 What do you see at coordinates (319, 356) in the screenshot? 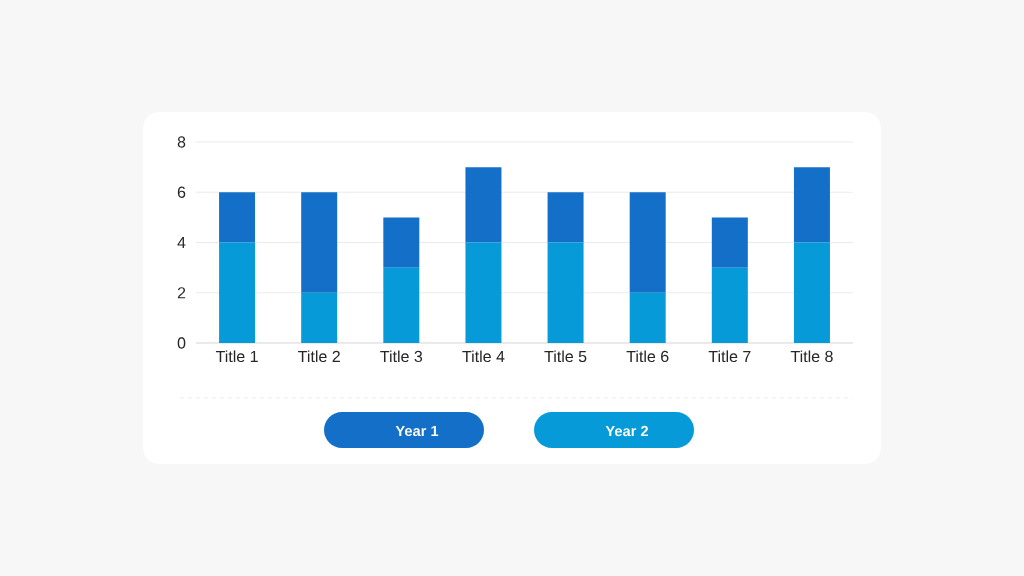
I see `x-tick-label: Title 2` at bounding box center [319, 356].